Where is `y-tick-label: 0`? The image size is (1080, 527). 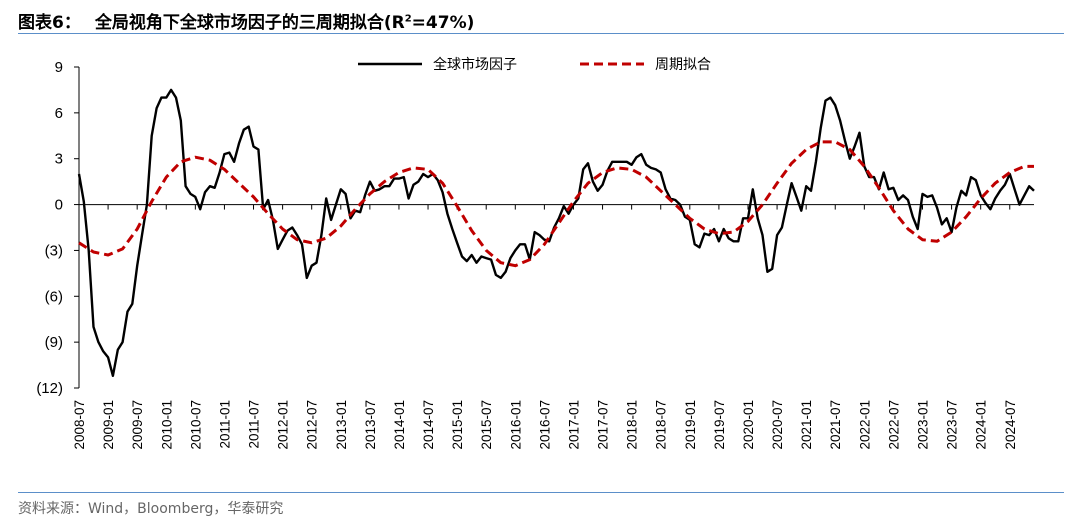 y-tick-label: 0 is located at coordinates (59, 205).